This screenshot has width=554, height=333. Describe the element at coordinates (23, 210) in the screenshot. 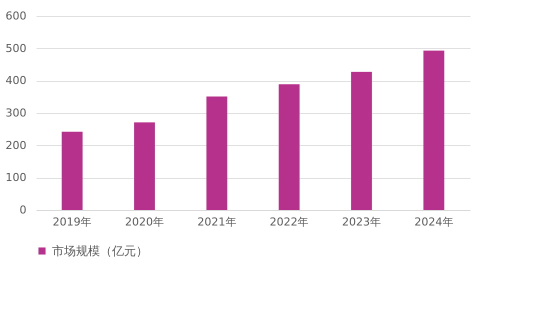

I see `y-tick-label: 0` at that location.